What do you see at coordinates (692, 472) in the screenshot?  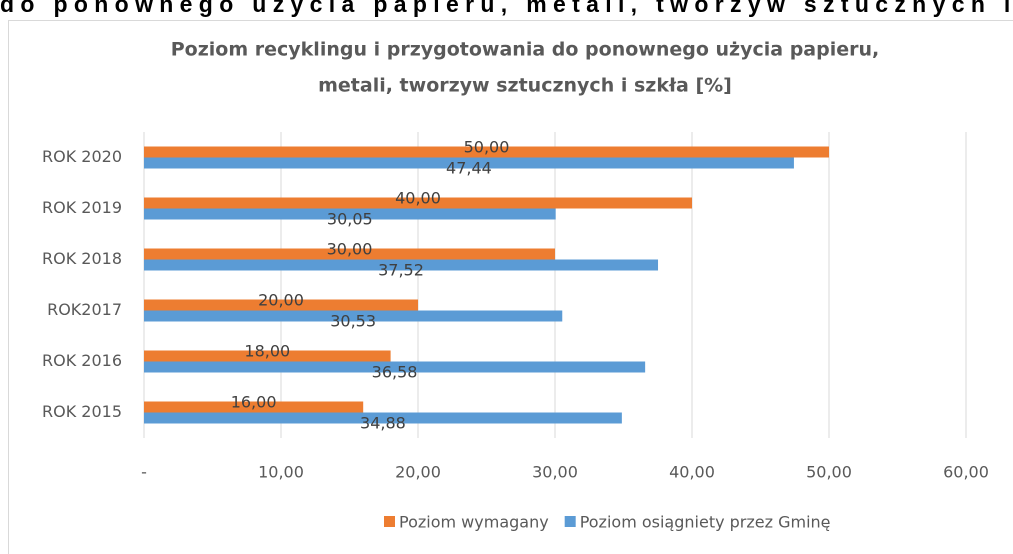 I see `x-tick-label: 40,00` at bounding box center [692, 472].